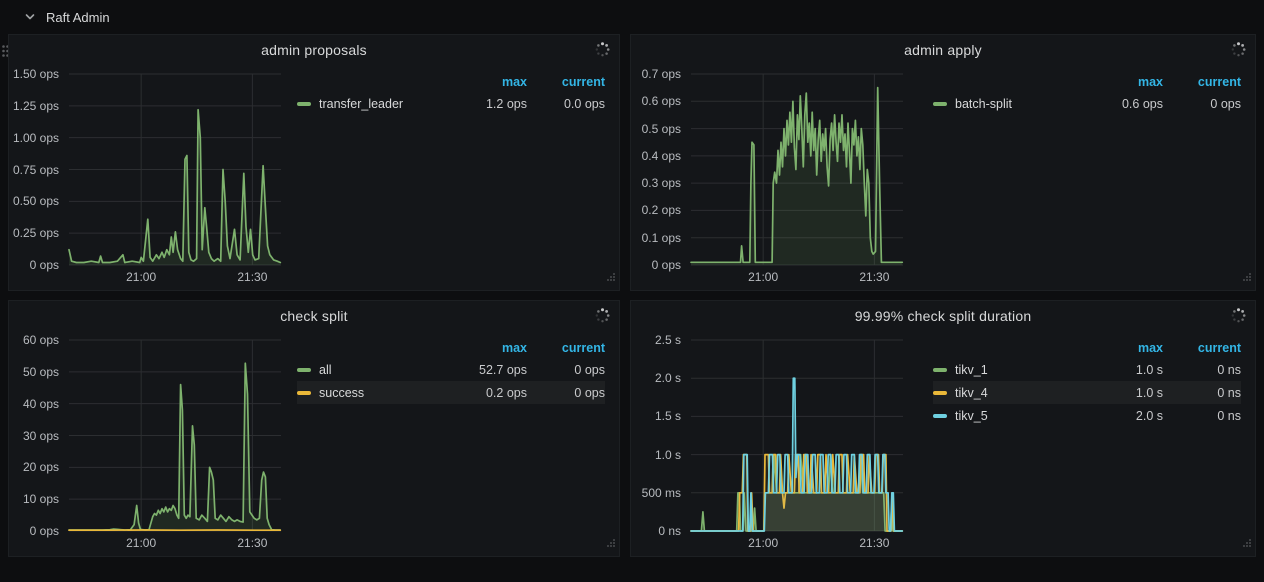 This screenshot has height=582, width=1264. Describe the element at coordinates (314, 316) in the screenshot. I see `panel-title: check split` at that location.